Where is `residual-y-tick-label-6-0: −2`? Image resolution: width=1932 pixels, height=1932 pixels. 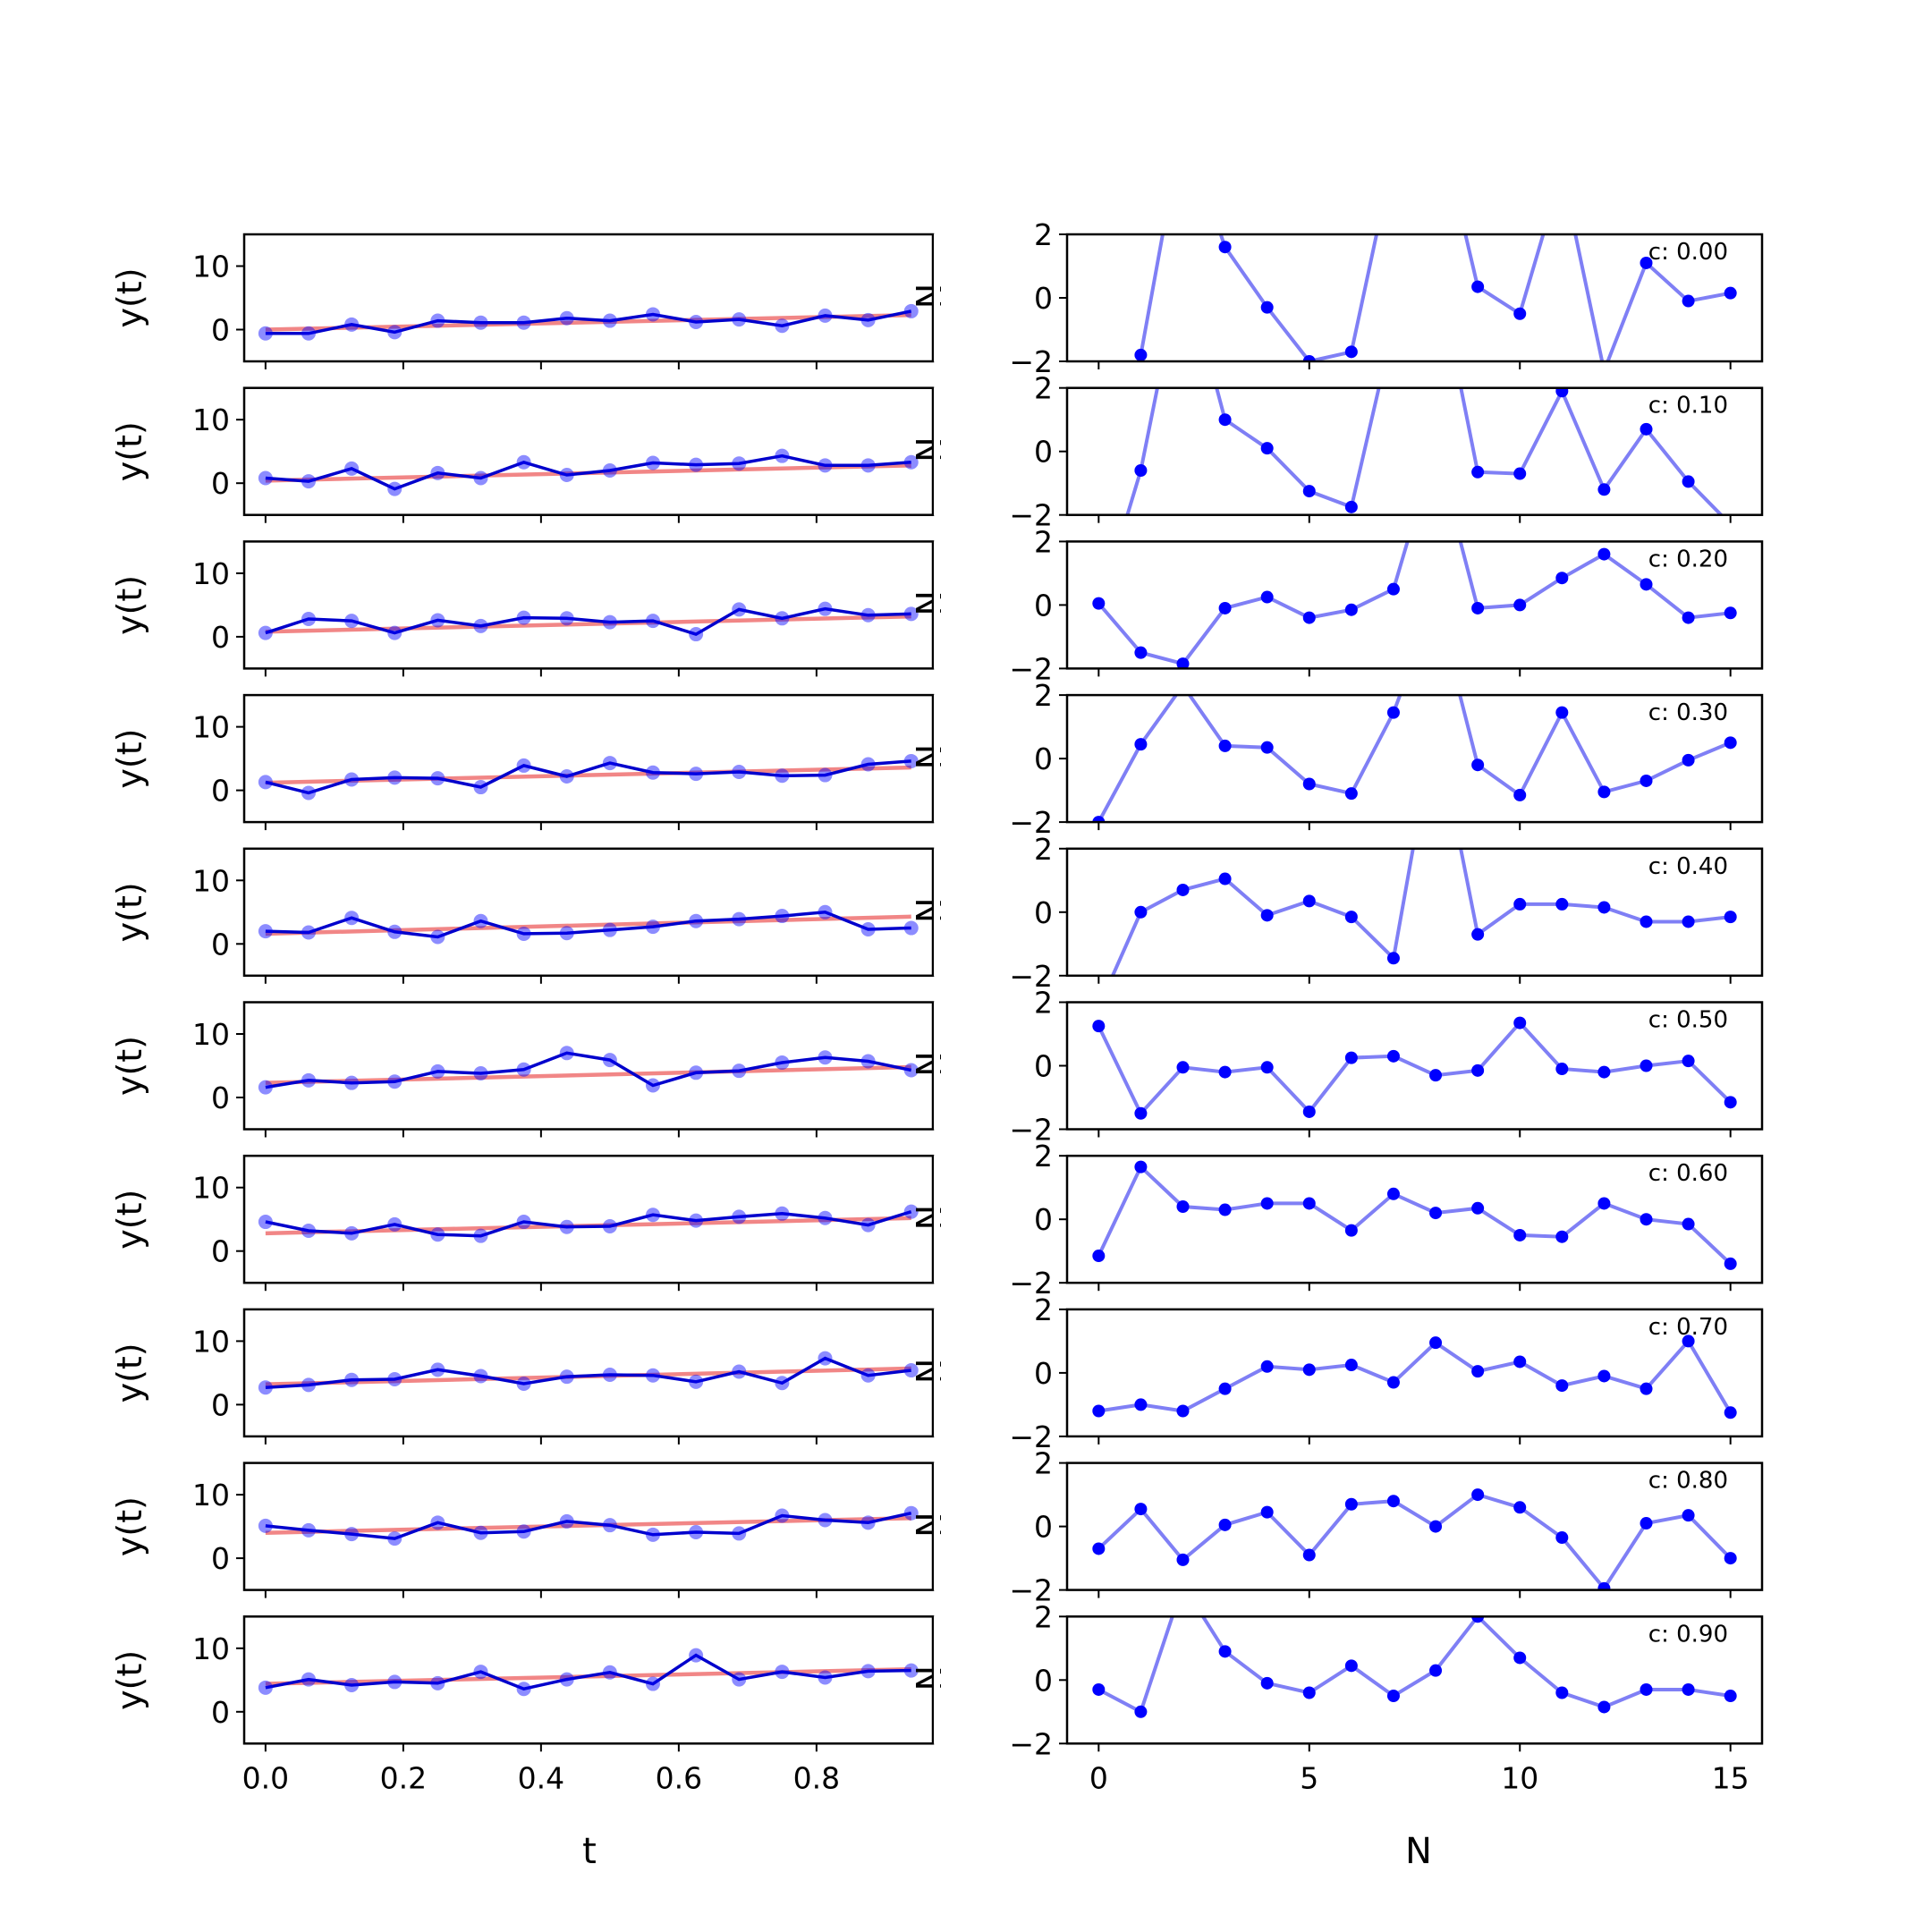
residual-y-tick-label-6-0: −2 is located at coordinates (1031, 1283).